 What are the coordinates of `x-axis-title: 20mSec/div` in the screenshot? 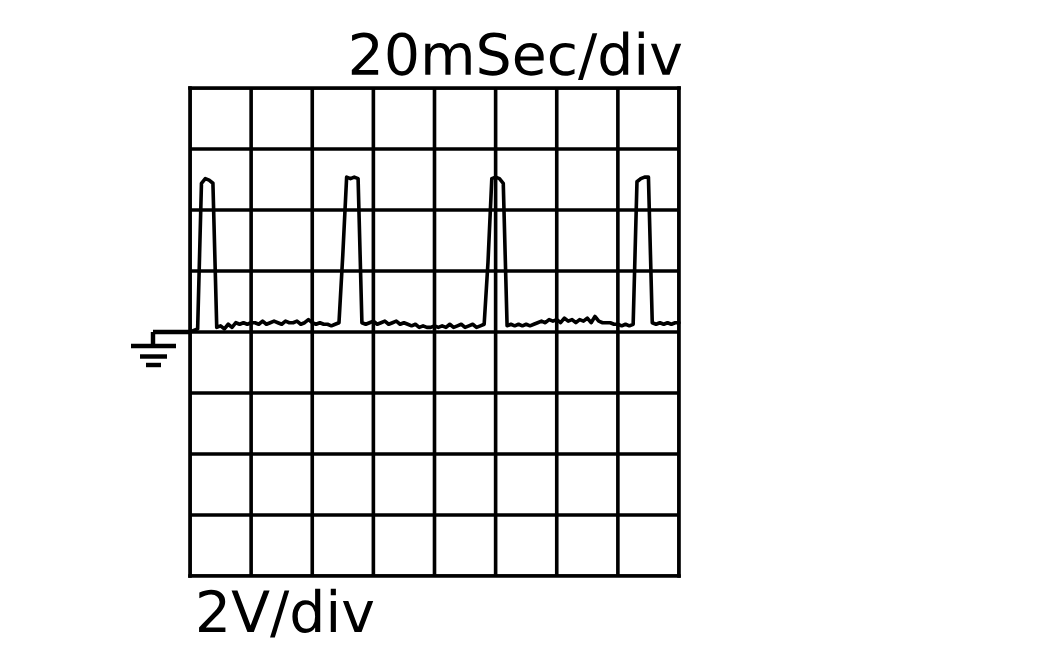 It's located at (516, 56).